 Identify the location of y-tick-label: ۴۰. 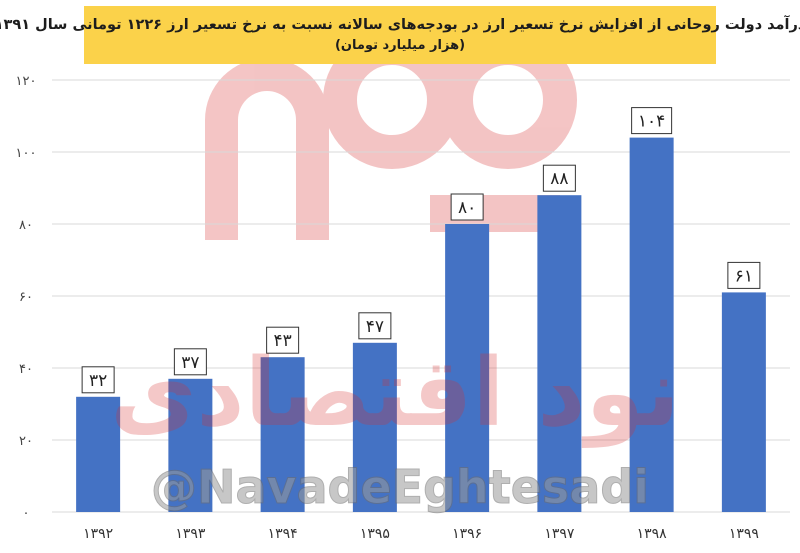
(26, 369).